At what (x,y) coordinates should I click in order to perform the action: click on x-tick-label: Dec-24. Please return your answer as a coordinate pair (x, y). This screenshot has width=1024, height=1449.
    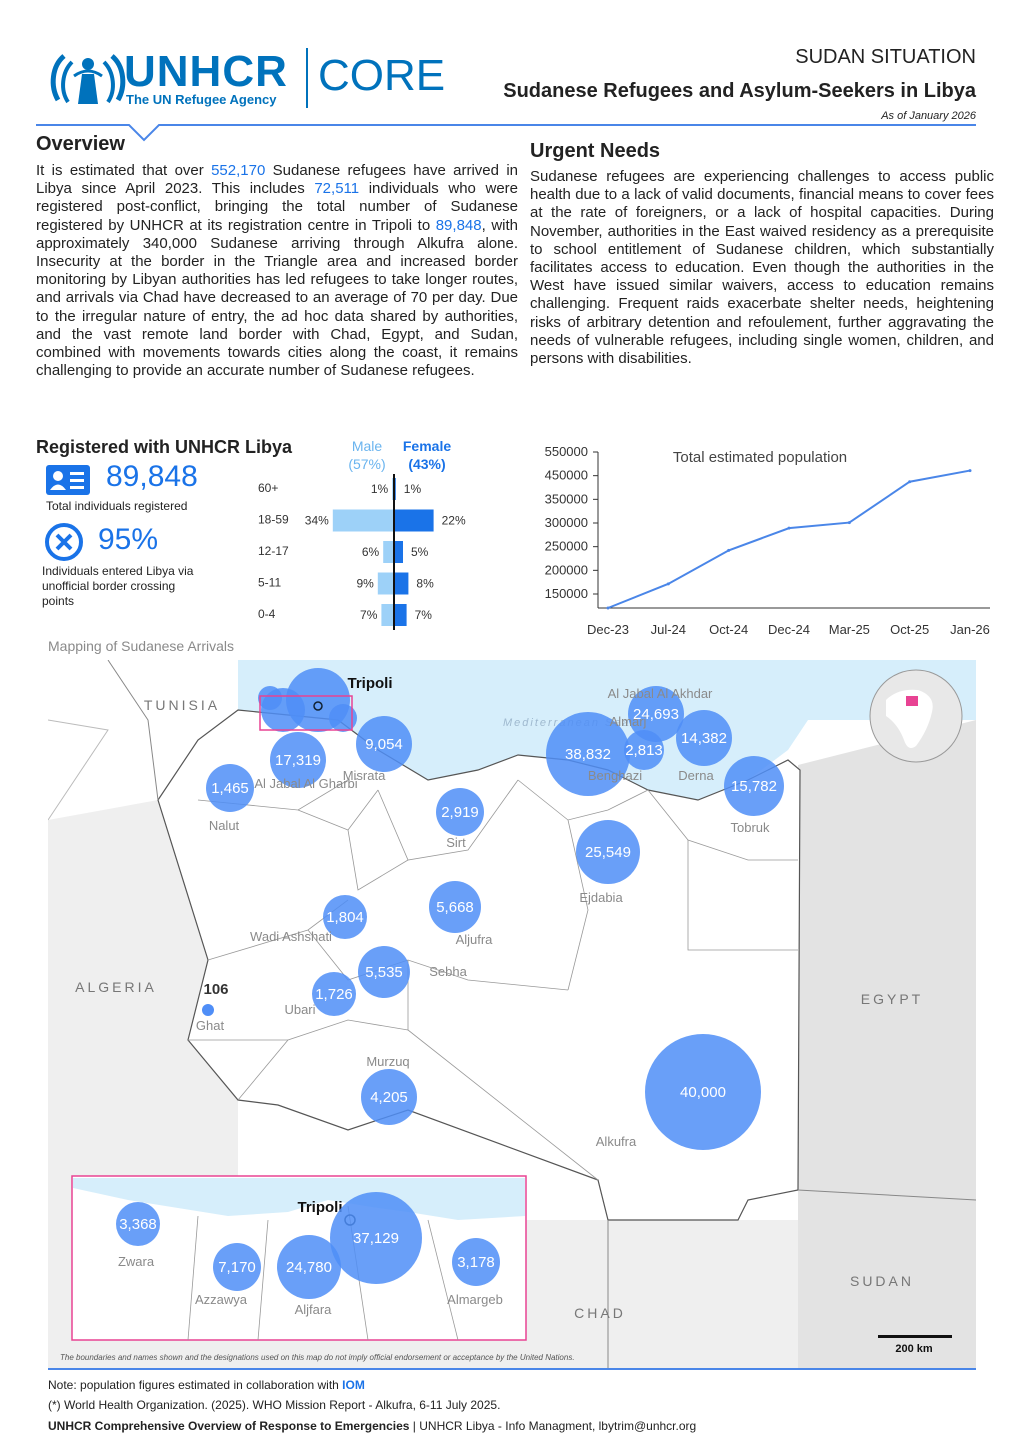
    Looking at the image, I should click on (789, 629).